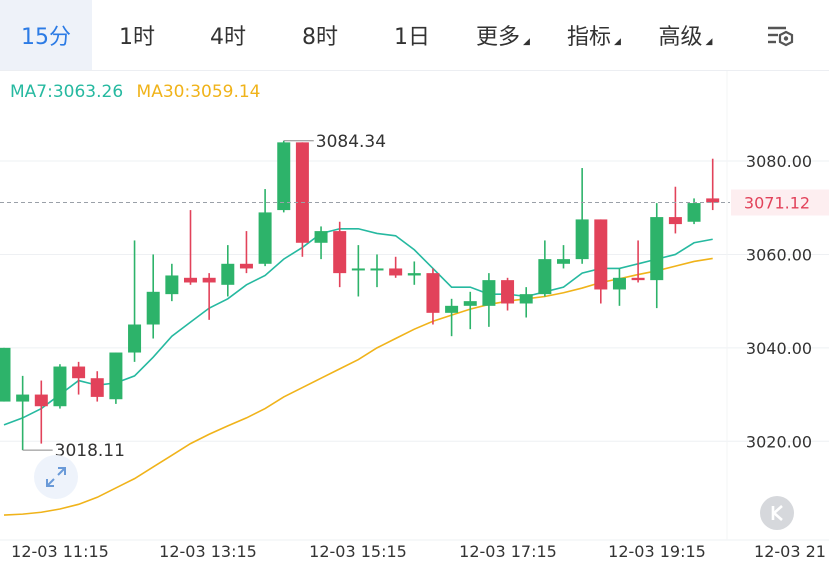 This screenshot has height=567, width=829. What do you see at coordinates (46, 37) in the screenshot?
I see `tab-label: 15分` at bounding box center [46, 37].